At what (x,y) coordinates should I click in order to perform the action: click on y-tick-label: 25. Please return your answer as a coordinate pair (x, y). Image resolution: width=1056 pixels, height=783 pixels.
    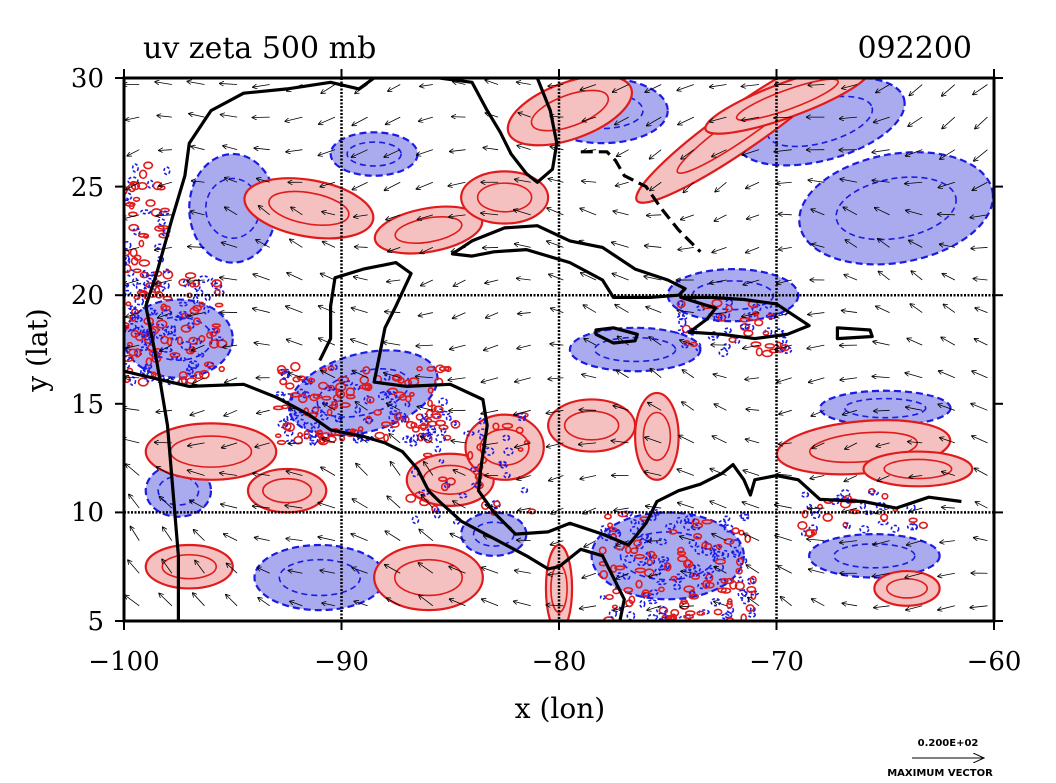
    Looking at the image, I should click on (87, 188).